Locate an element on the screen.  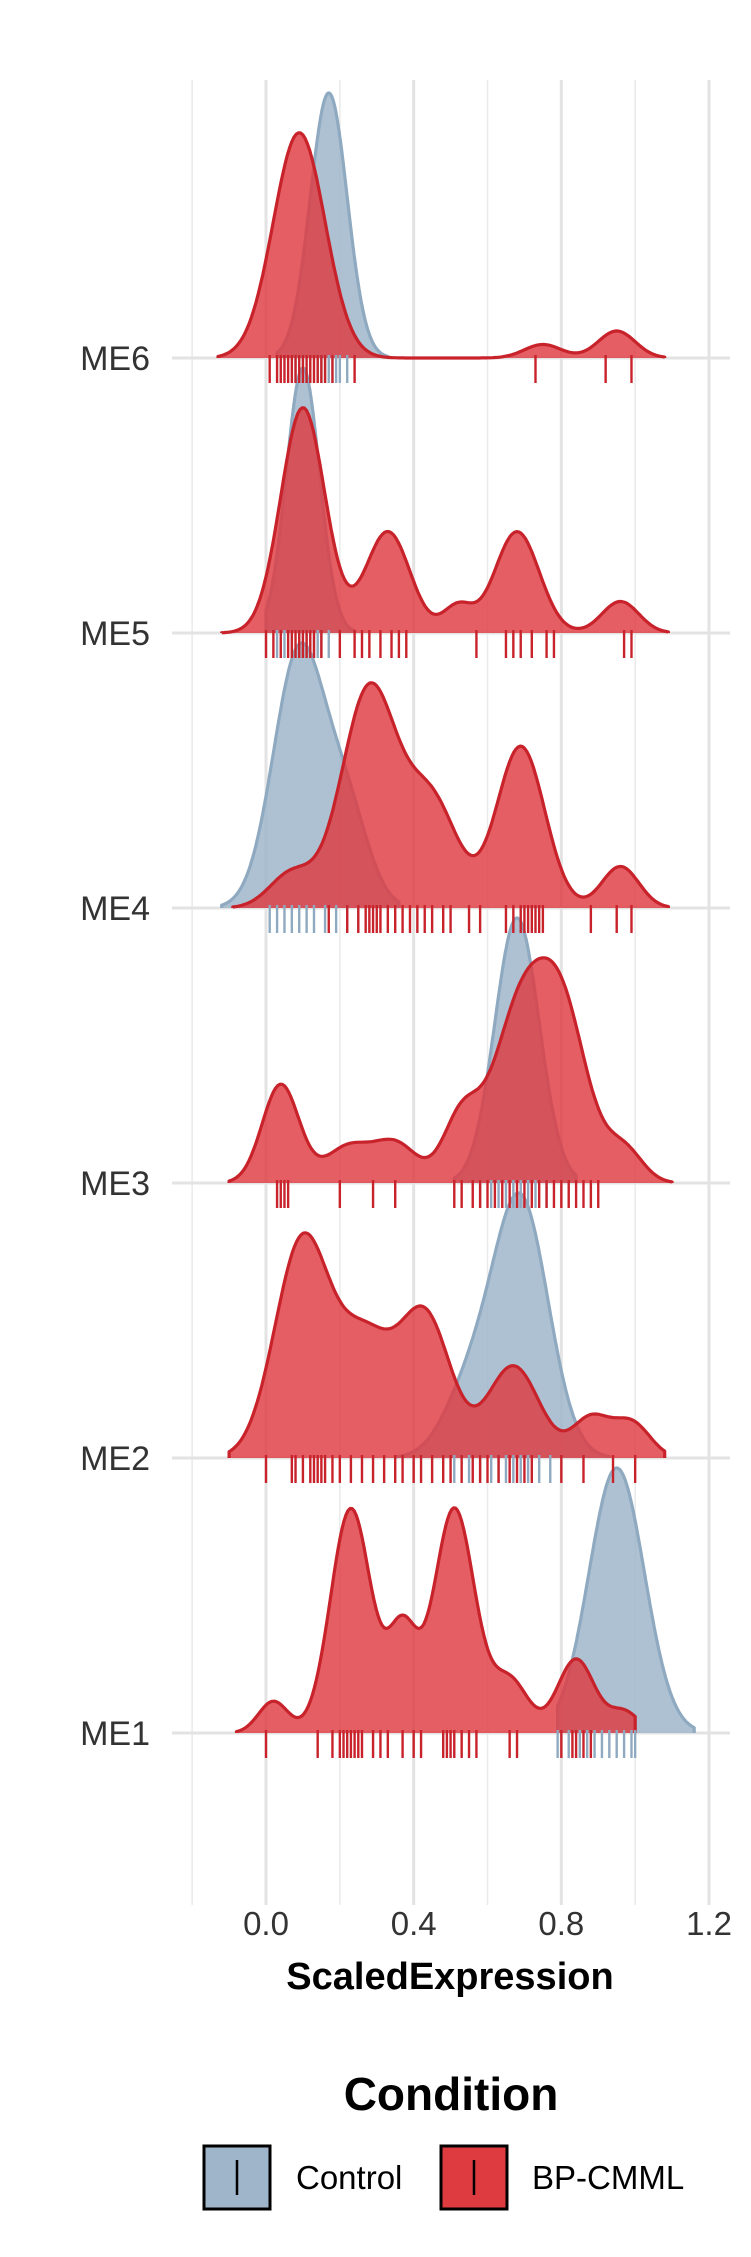
density-line-bp-cmml-me4 is located at coordinates (450, 795).